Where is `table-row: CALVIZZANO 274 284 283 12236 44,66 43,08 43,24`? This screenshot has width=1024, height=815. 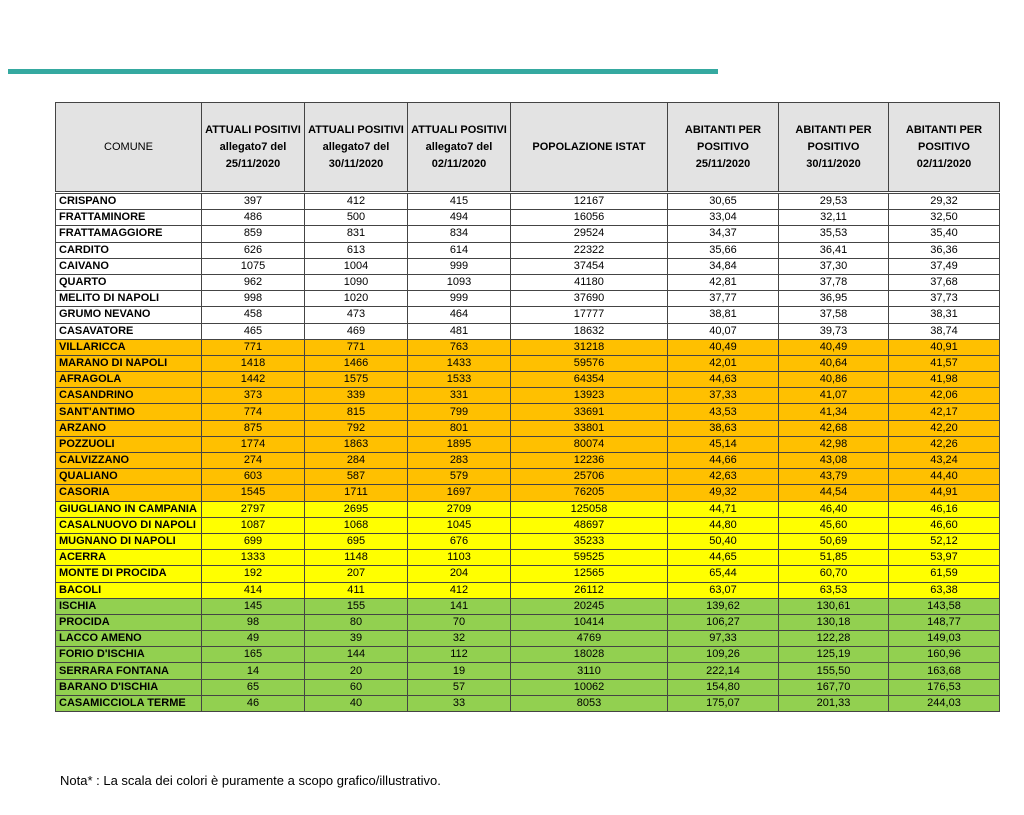 table-row: CALVIZZANO 274 284 283 12236 44,66 43,08 43,24 is located at coordinates (527, 460).